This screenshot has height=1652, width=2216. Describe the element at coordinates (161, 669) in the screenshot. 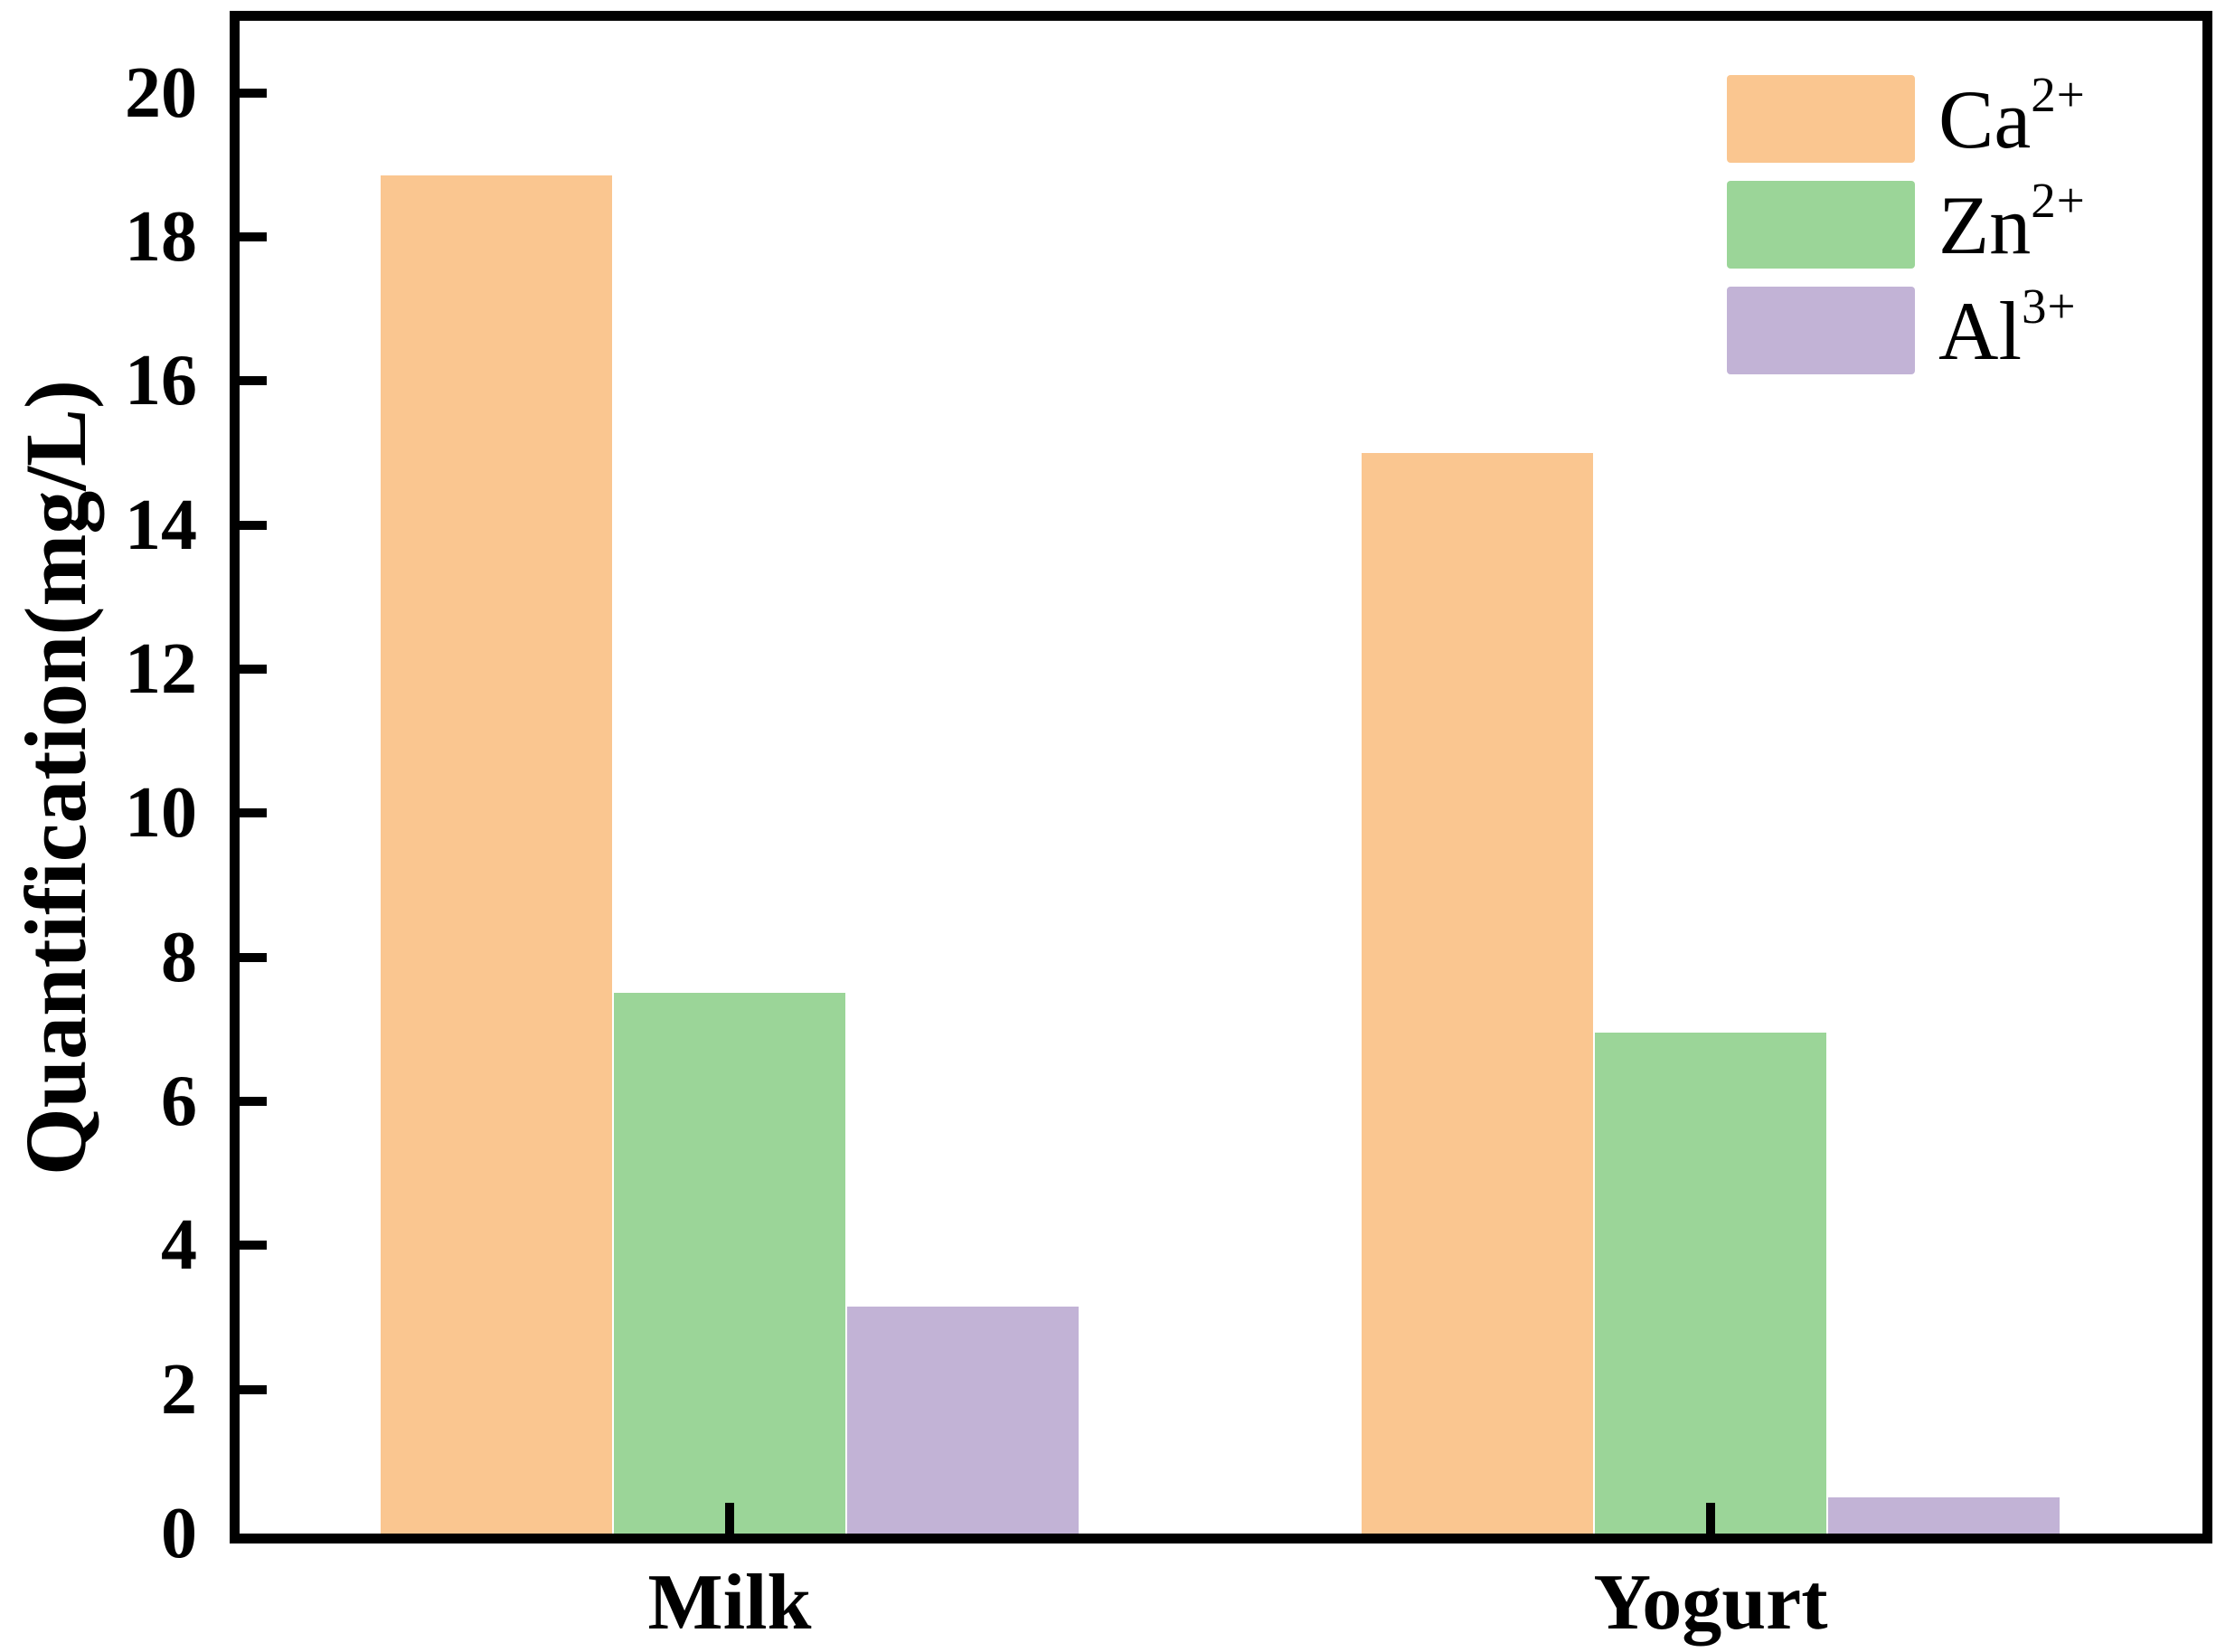

I see `y-tick-label: 12` at that location.